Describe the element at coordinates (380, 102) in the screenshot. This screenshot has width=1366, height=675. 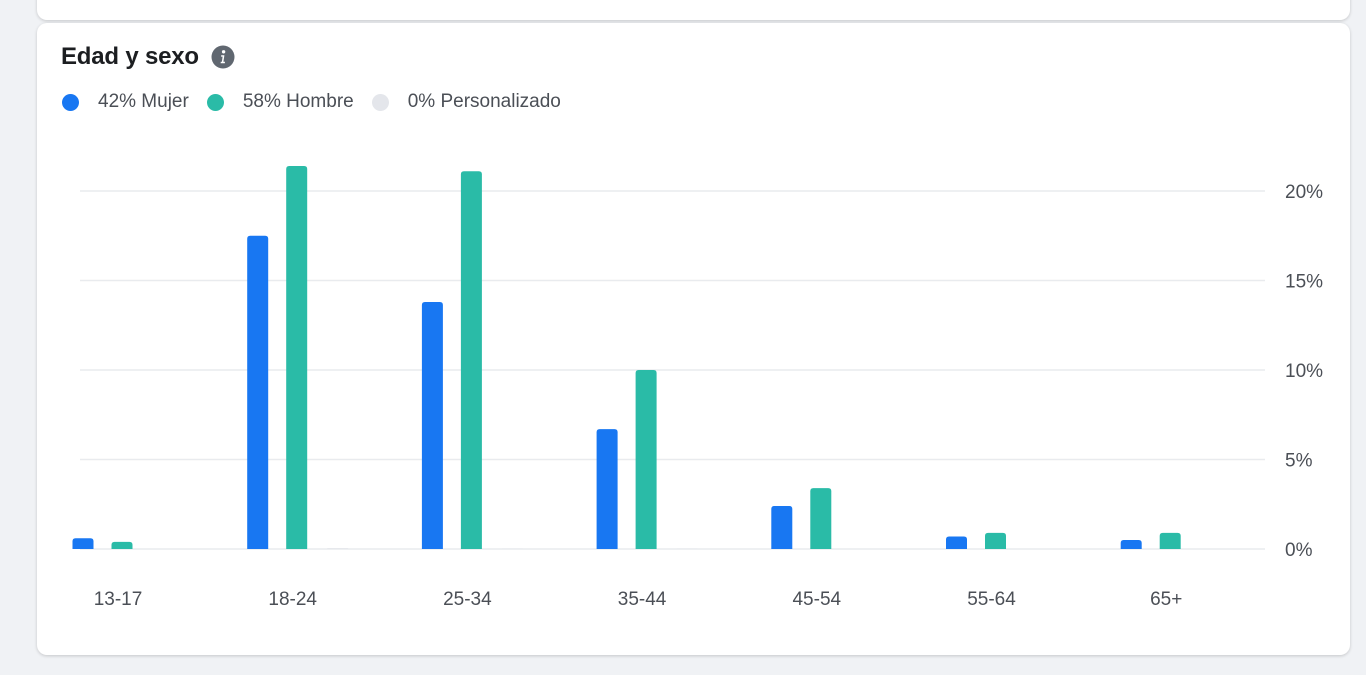
I see `legend-dot-personalizado` at that location.